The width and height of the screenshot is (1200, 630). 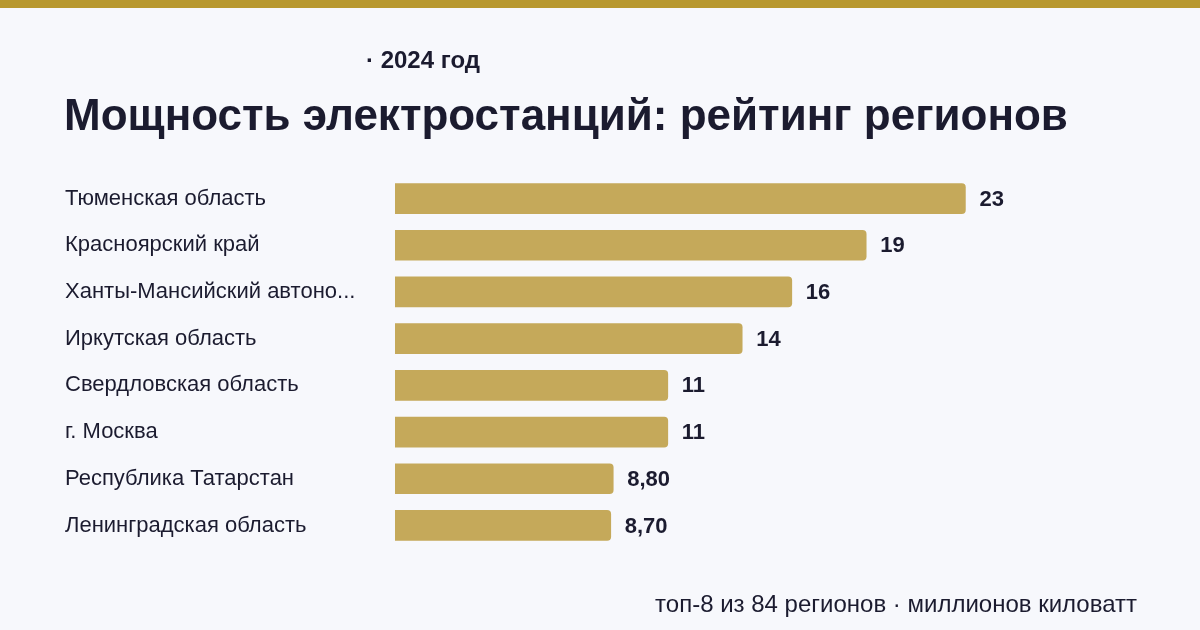 I want to click on chart-title: Мощность электростанций: рейтинг регионов, so click(x=566, y=115).